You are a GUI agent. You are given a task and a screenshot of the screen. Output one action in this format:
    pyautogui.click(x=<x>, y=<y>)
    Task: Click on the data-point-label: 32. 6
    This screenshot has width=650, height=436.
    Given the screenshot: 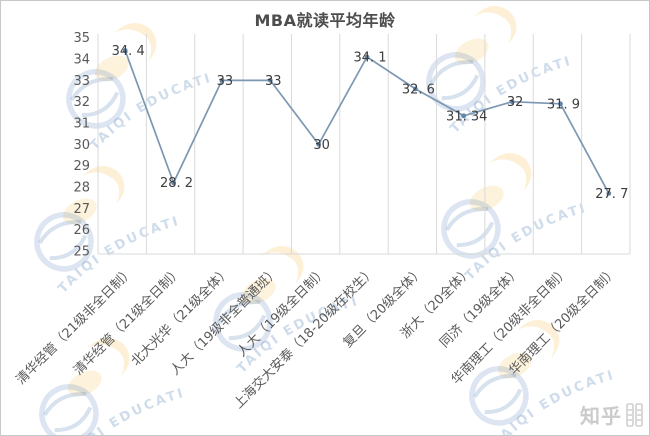 What is the action you would take?
    pyautogui.click(x=418, y=89)
    